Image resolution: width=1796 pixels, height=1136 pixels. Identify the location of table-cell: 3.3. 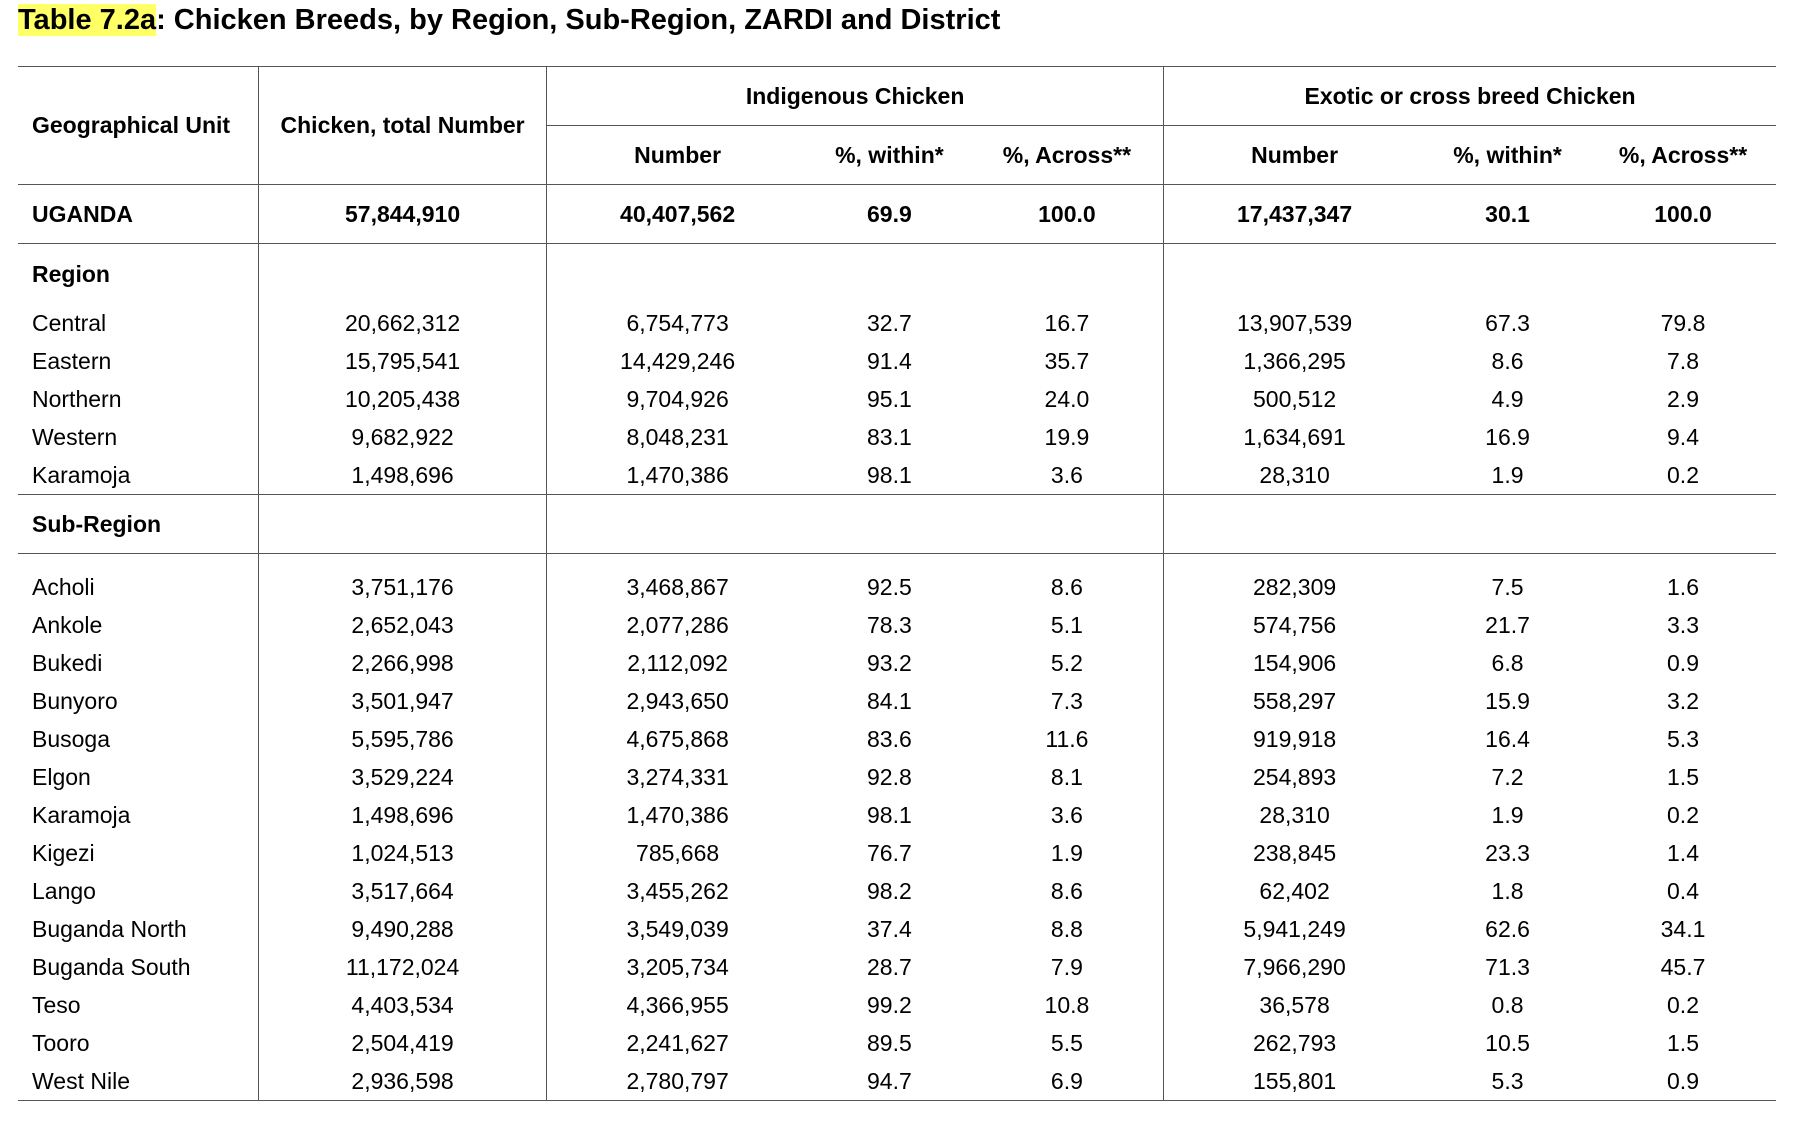
(1683, 624).